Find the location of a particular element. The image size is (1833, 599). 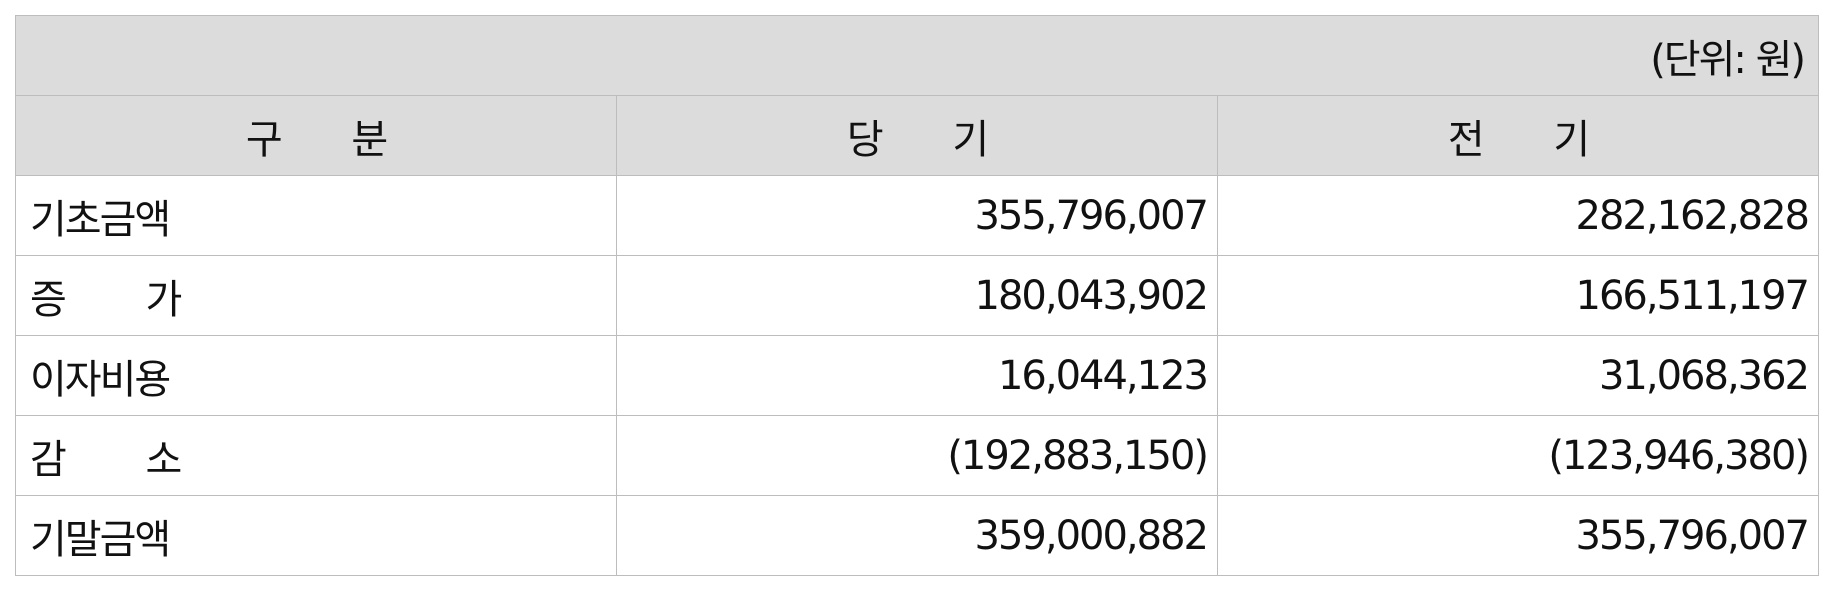

table-row: 기초금액 355,796,007 282,162,828 is located at coordinates (917, 215).